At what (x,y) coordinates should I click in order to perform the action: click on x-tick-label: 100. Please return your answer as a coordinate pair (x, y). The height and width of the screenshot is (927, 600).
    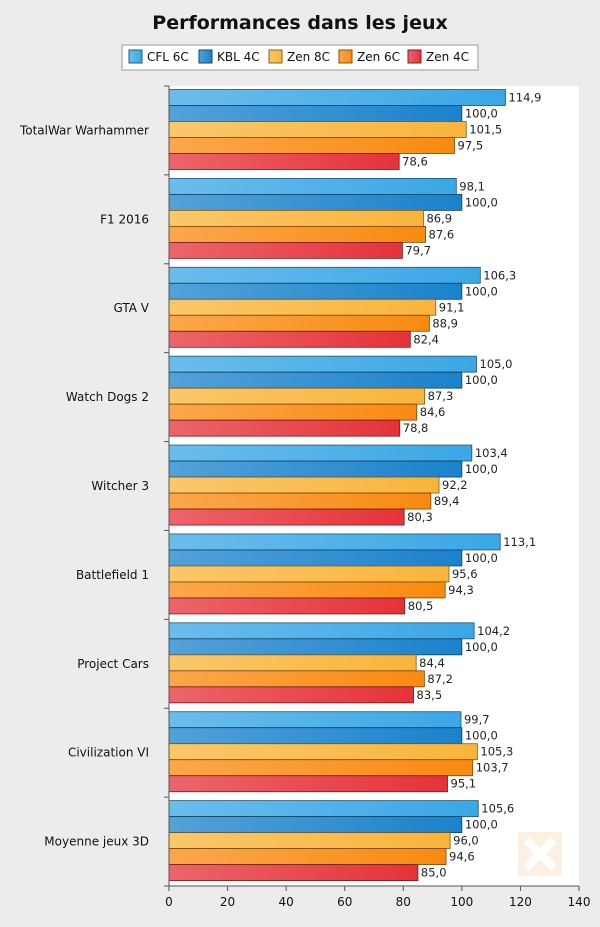
    Looking at the image, I should click on (461, 902).